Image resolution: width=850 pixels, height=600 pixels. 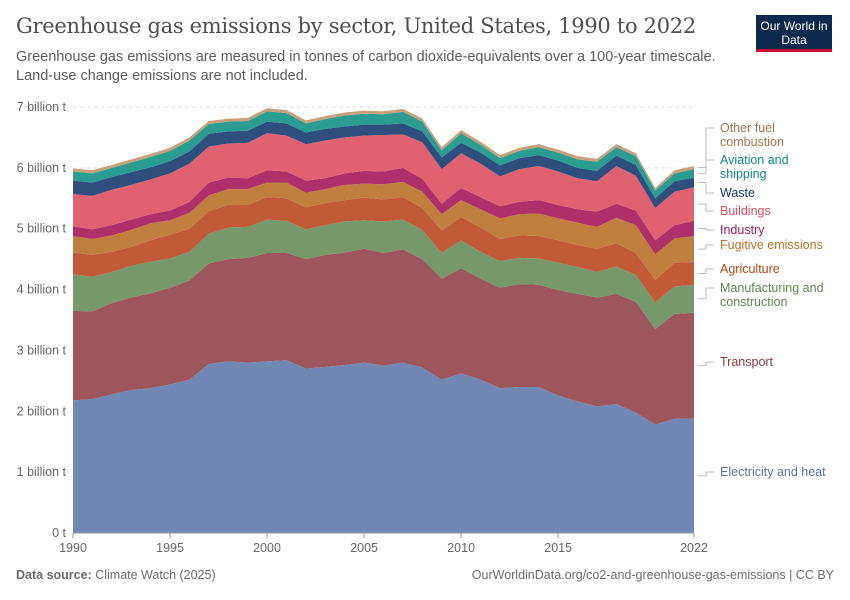 I want to click on legend-label: Industry, so click(x=742, y=230).